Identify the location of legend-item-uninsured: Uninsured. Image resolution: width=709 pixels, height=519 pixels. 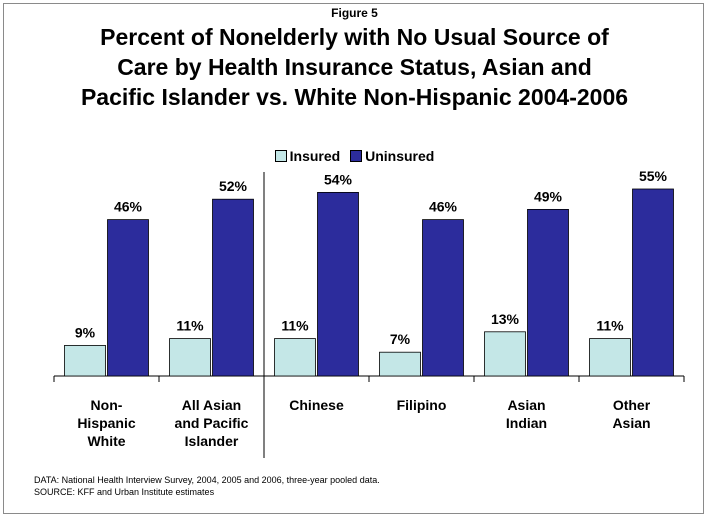
(392, 156).